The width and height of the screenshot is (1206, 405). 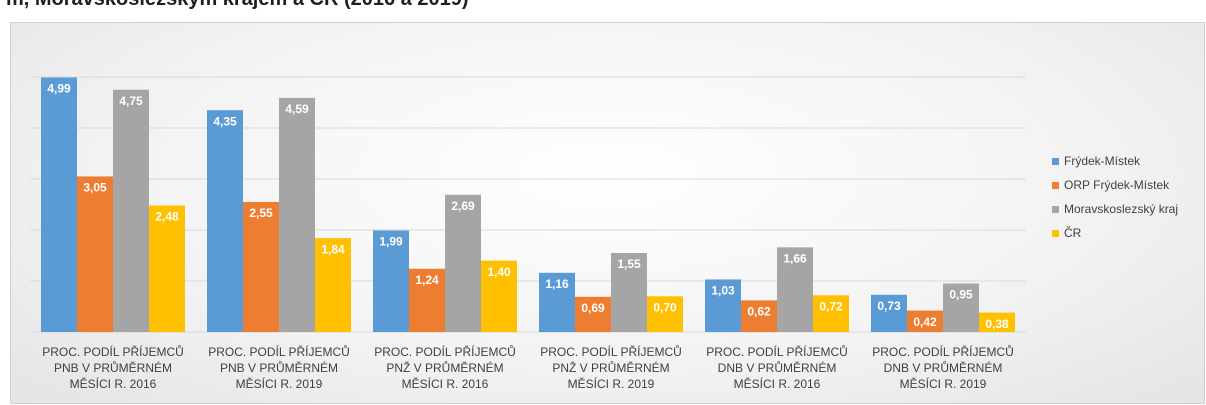 I want to click on value-label: 1,40, so click(x=499, y=272).